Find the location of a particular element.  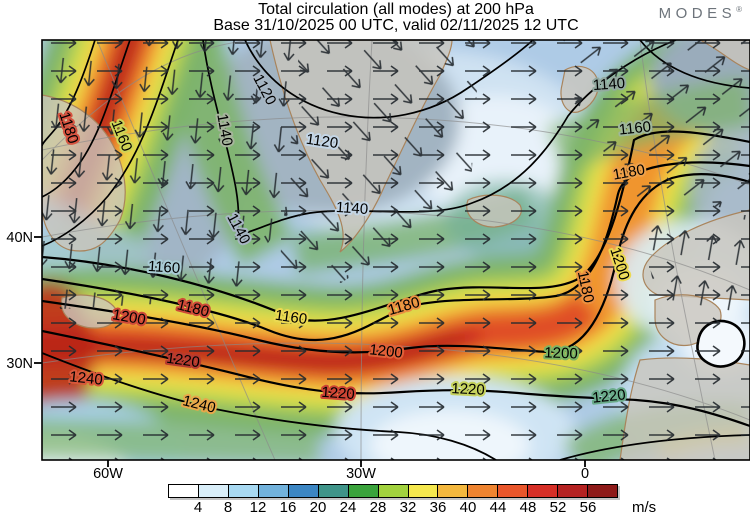

contour-label: 1240 is located at coordinates (86, 378).